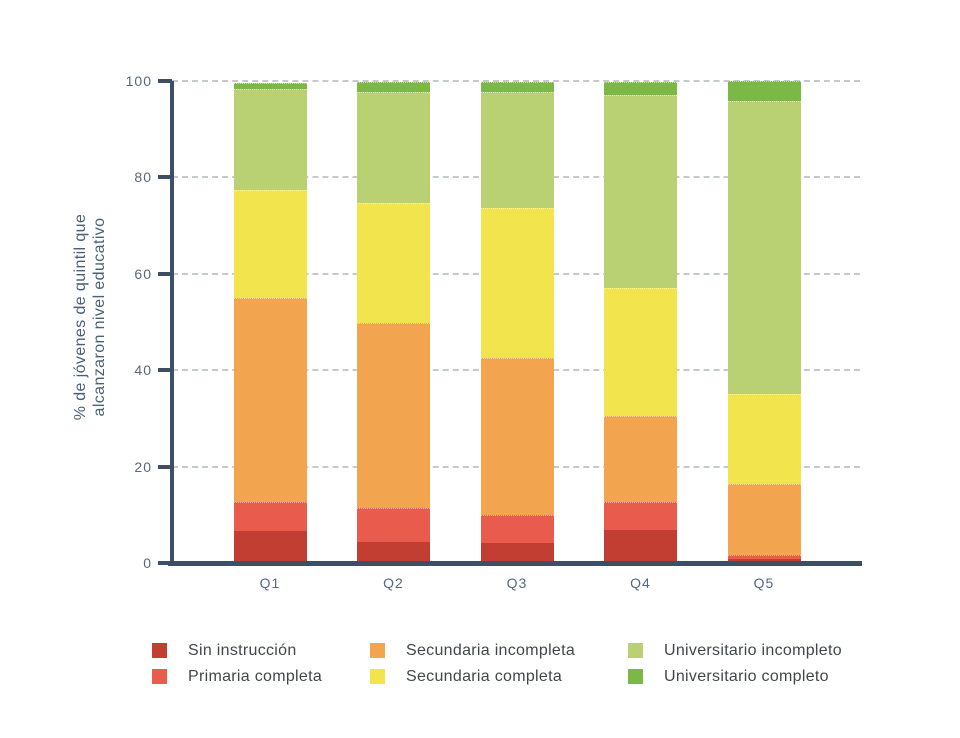 Image resolution: width=960 pixels, height=738 pixels. Describe the element at coordinates (640, 583) in the screenshot. I see `x-tick-label-Q4: Q4` at that location.